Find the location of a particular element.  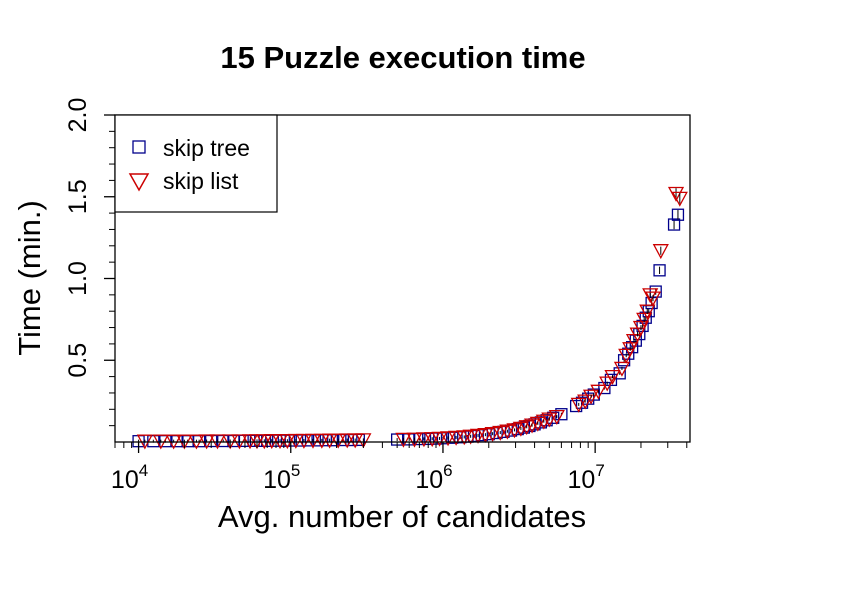

x-axis: 10⁴ 10⁵ 10⁶ 10⁷ is located at coordinates (399, 468).